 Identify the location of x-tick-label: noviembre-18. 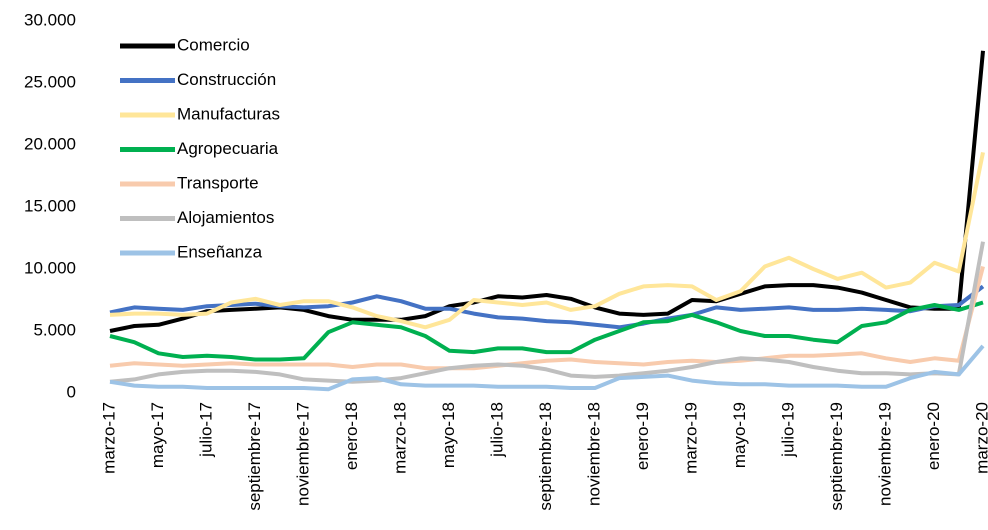
(593, 454).